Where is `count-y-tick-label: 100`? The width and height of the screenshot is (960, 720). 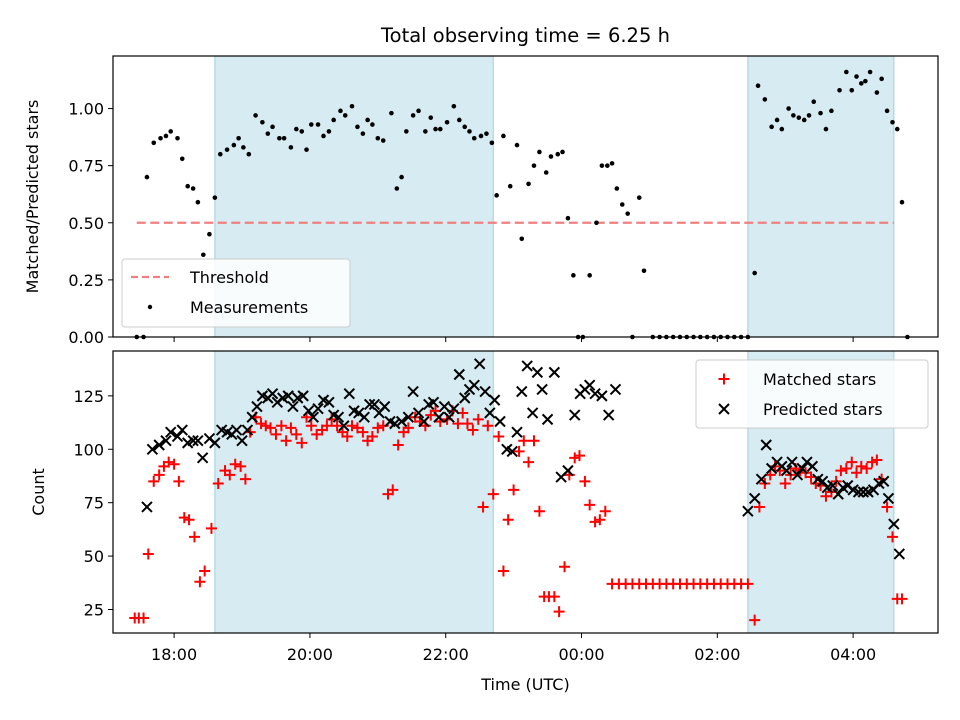 count-y-tick-label: 100 is located at coordinates (88, 449).